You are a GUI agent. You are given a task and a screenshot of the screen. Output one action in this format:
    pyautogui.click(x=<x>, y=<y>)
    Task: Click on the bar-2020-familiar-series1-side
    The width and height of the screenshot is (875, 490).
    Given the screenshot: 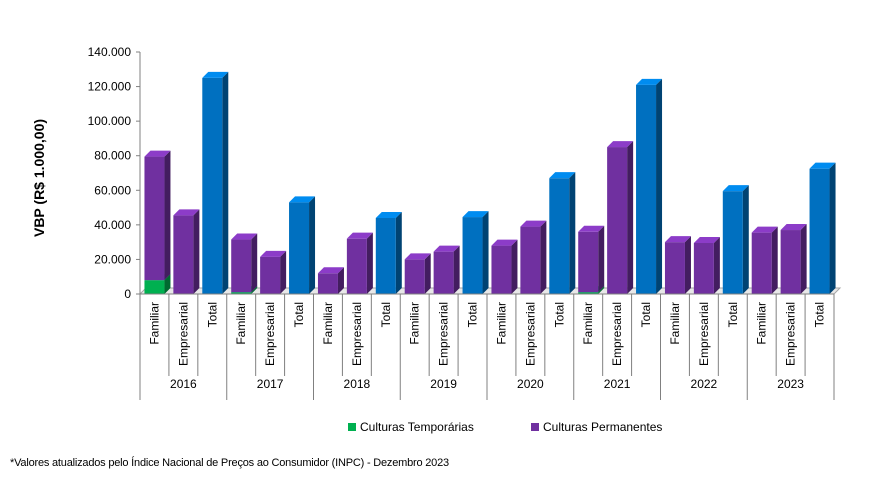 What is the action you would take?
    pyautogui.click(x=514, y=266)
    